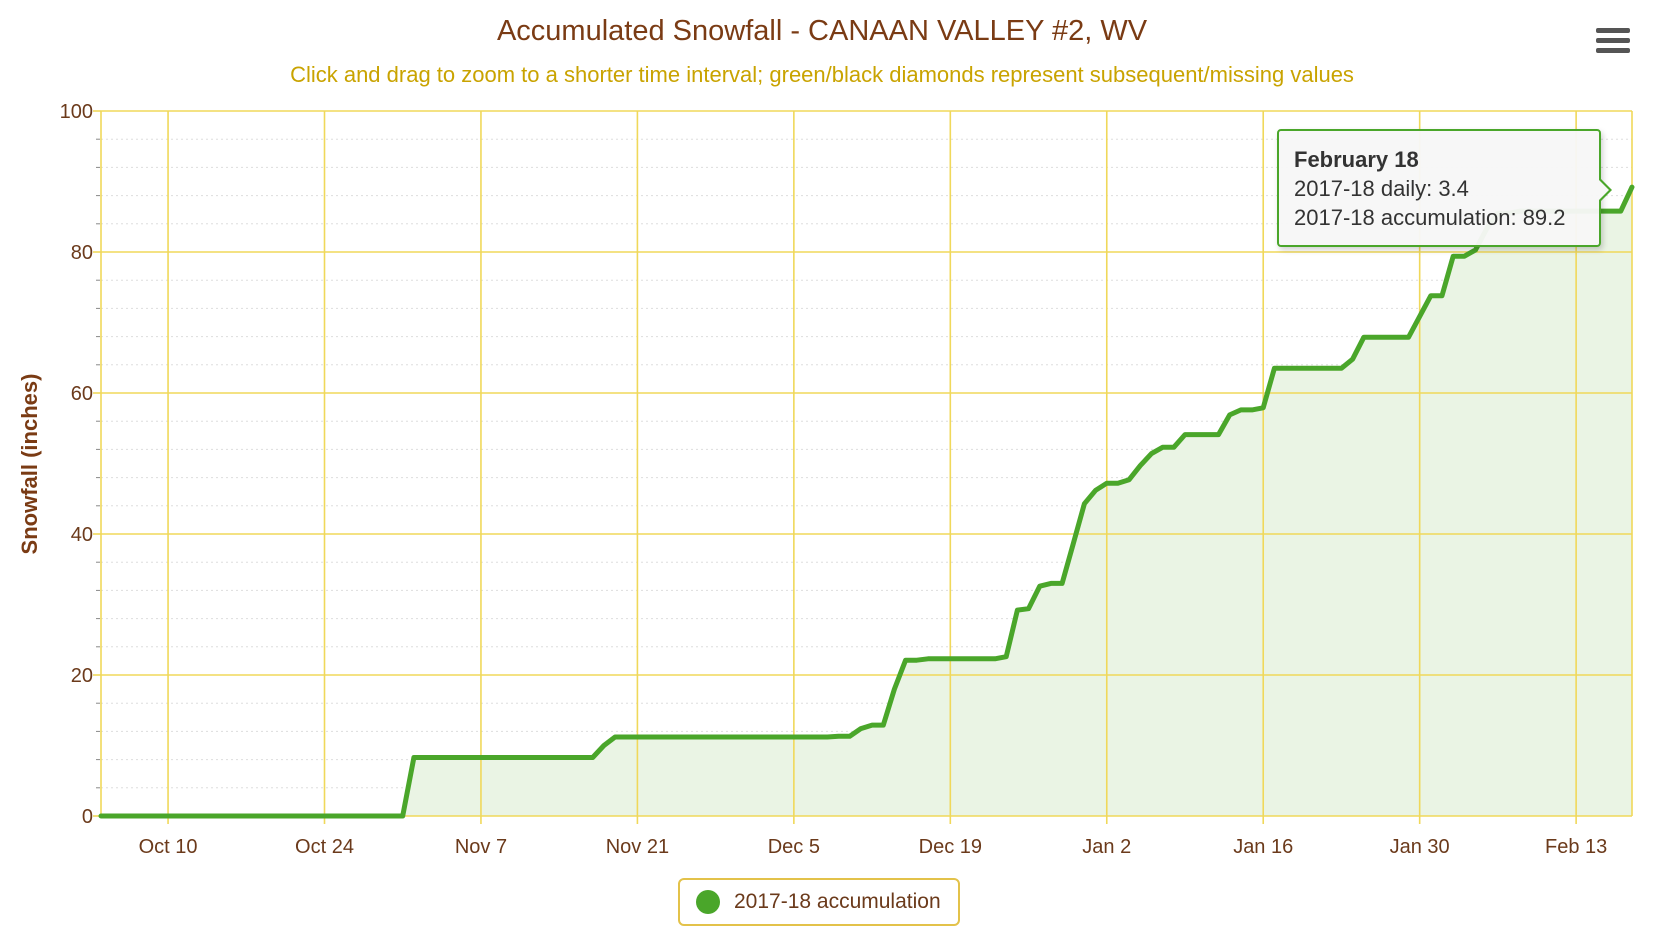 The width and height of the screenshot is (1680, 926). What do you see at coordinates (76, 112) in the screenshot?
I see `y-tick-label: 100` at bounding box center [76, 112].